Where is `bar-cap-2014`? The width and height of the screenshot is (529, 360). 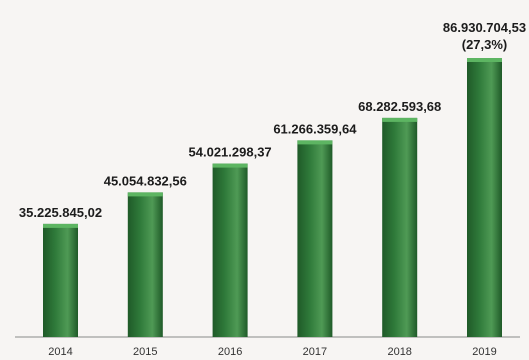
bar-cap-2014 is located at coordinates (60, 225).